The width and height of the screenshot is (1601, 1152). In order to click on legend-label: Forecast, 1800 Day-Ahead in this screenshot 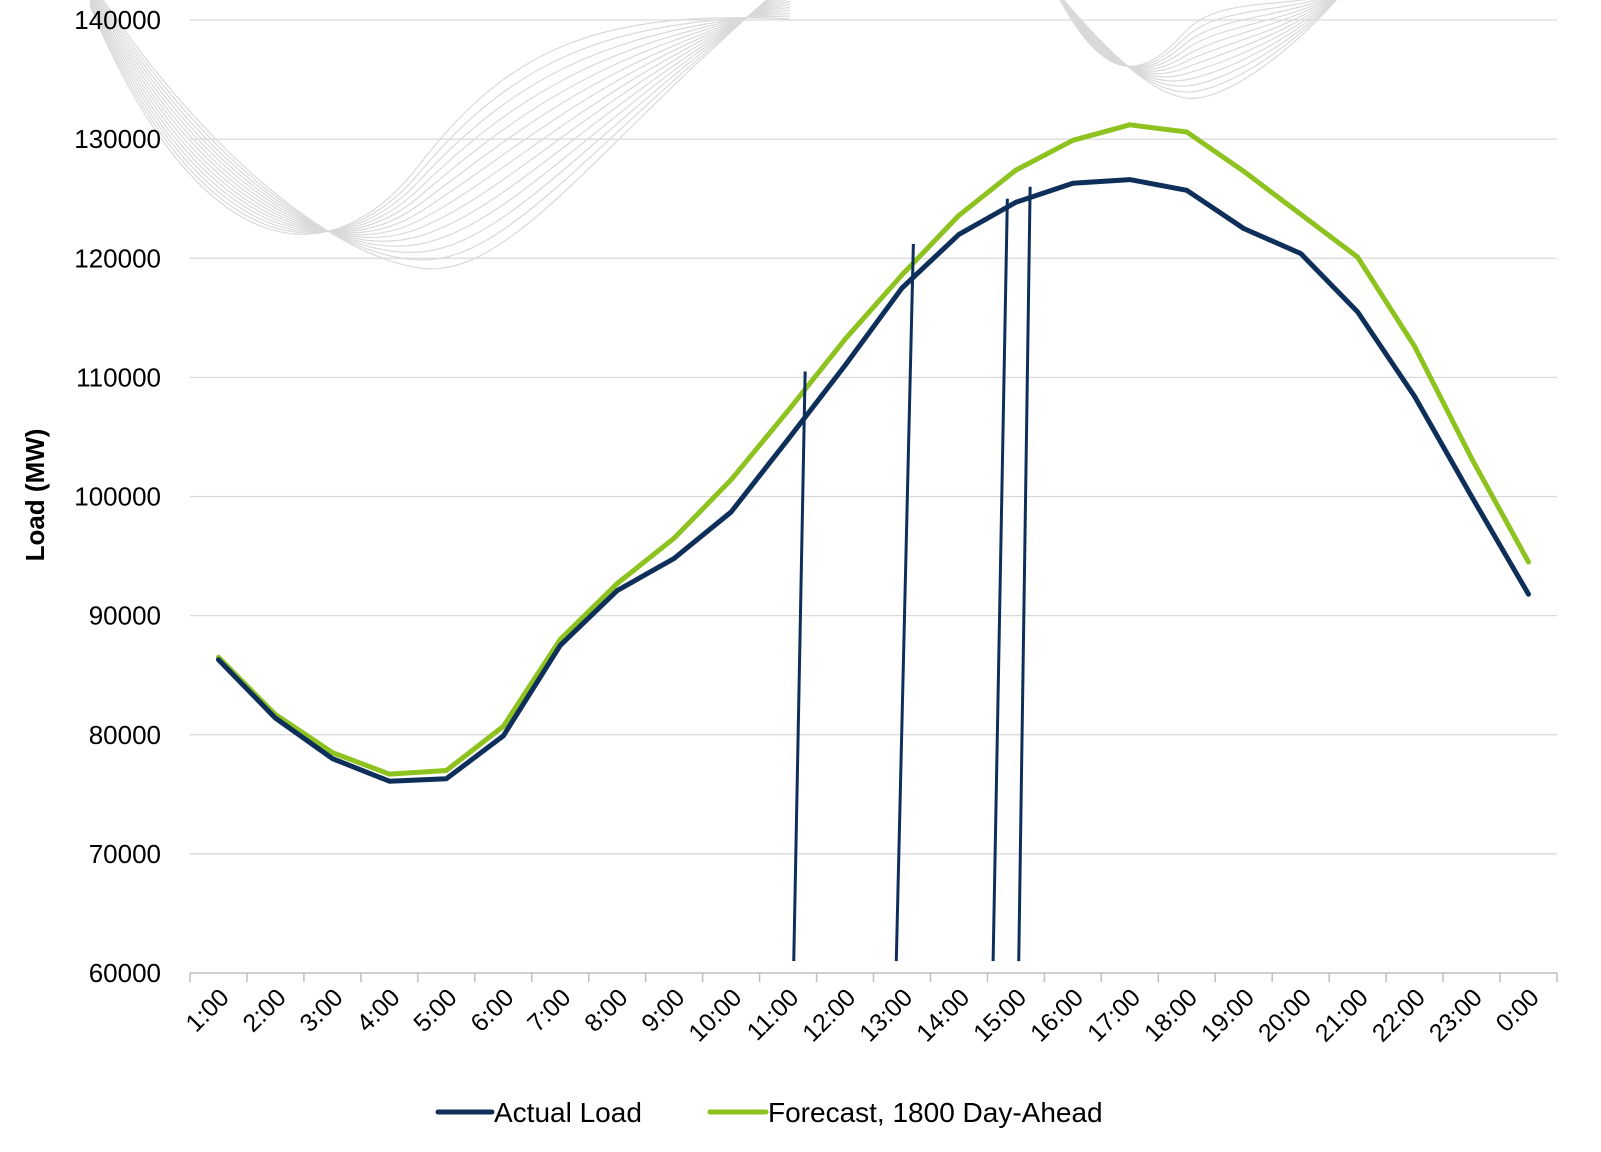, I will do `click(935, 1112)`.